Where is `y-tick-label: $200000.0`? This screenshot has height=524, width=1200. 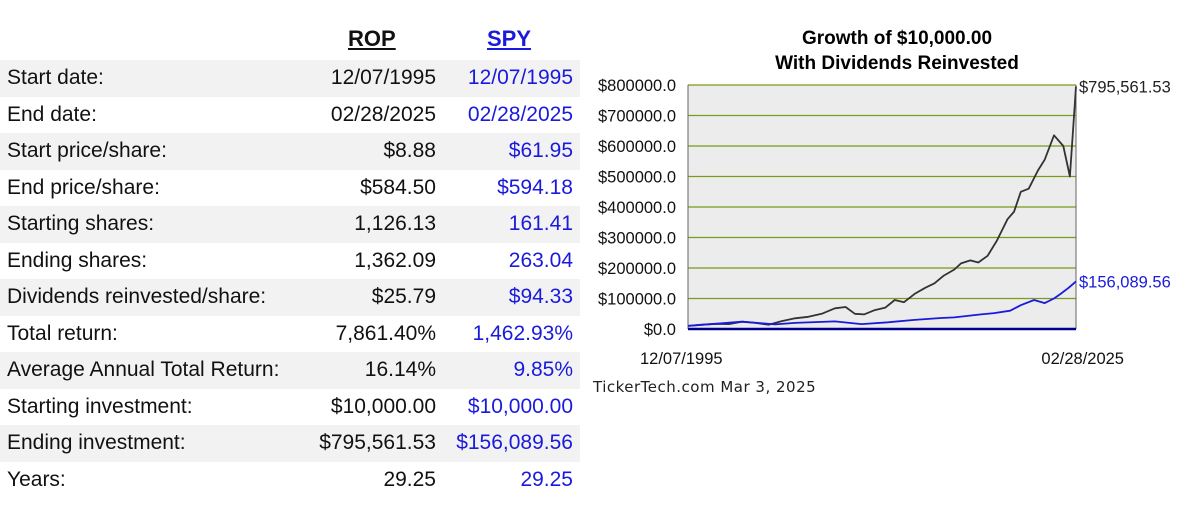 y-tick-label: $200000.0 is located at coordinates (637, 269).